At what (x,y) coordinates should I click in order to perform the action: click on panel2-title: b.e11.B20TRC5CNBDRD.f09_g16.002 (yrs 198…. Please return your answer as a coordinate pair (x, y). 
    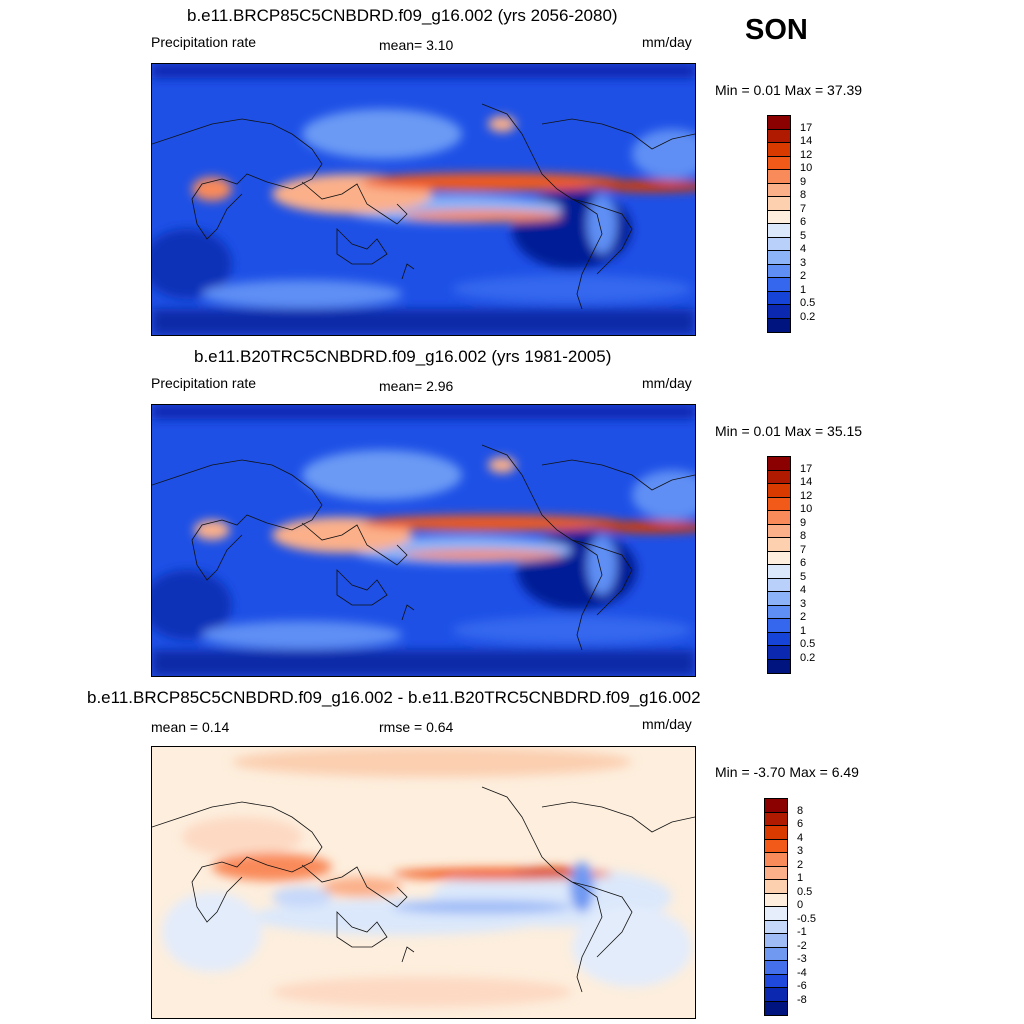
    Looking at the image, I should click on (403, 356).